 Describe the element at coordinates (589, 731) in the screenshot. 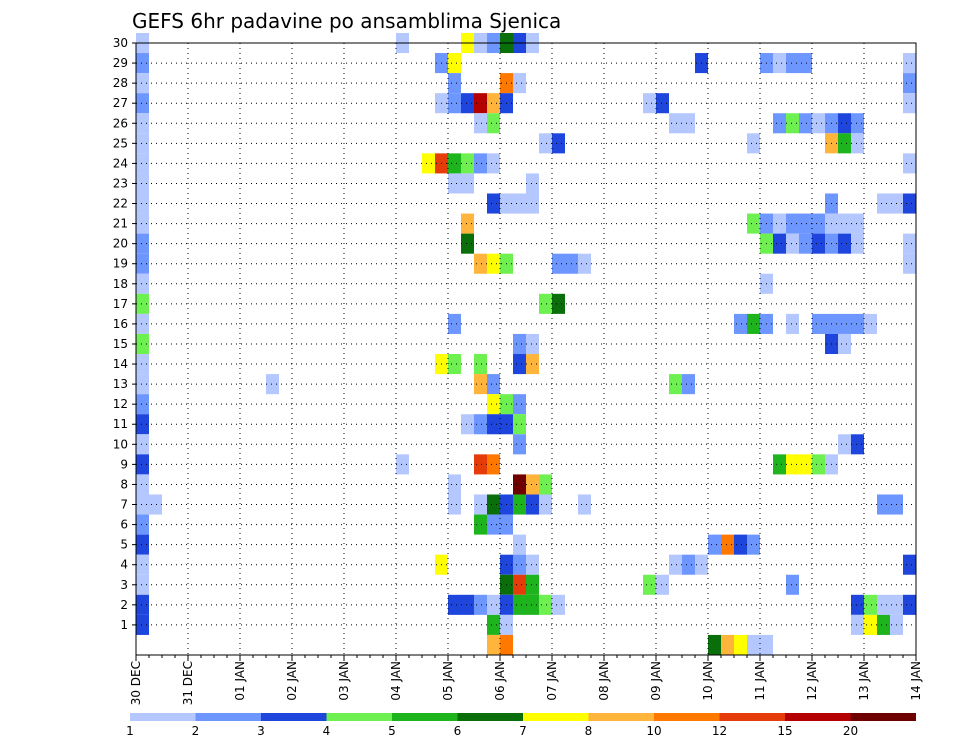

I see `colorbar-label: 8` at that location.